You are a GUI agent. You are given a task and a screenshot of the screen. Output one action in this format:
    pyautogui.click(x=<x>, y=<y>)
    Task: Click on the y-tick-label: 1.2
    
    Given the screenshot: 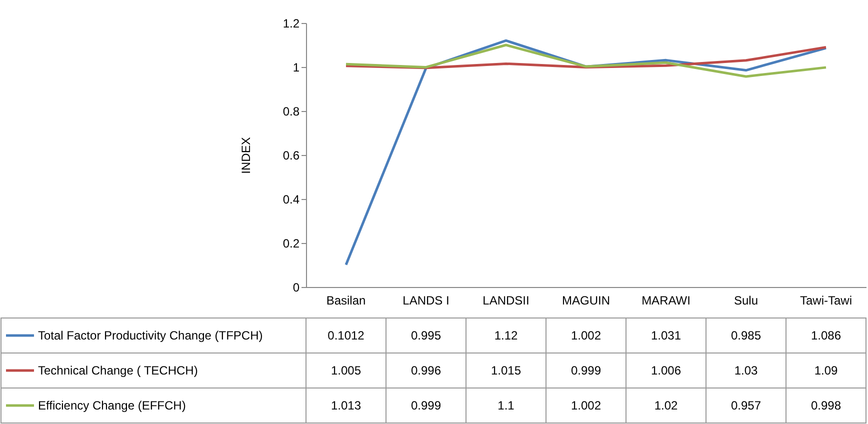 What is the action you would take?
    pyautogui.click(x=291, y=23)
    